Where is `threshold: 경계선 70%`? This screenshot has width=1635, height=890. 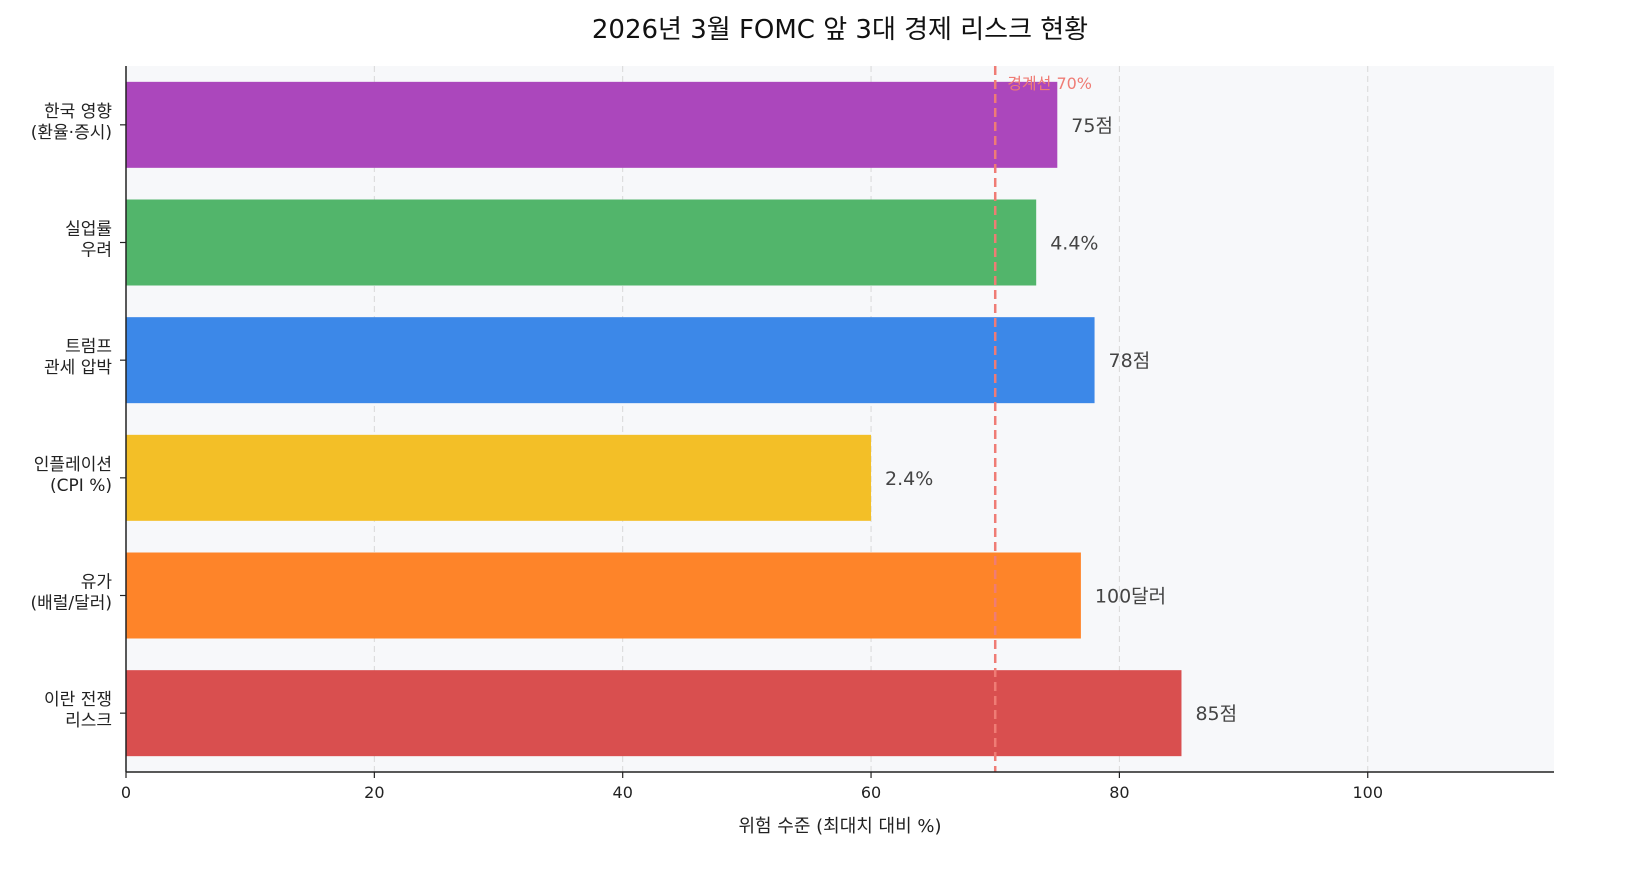 threshold: 경계선 70% is located at coordinates (1042, 419).